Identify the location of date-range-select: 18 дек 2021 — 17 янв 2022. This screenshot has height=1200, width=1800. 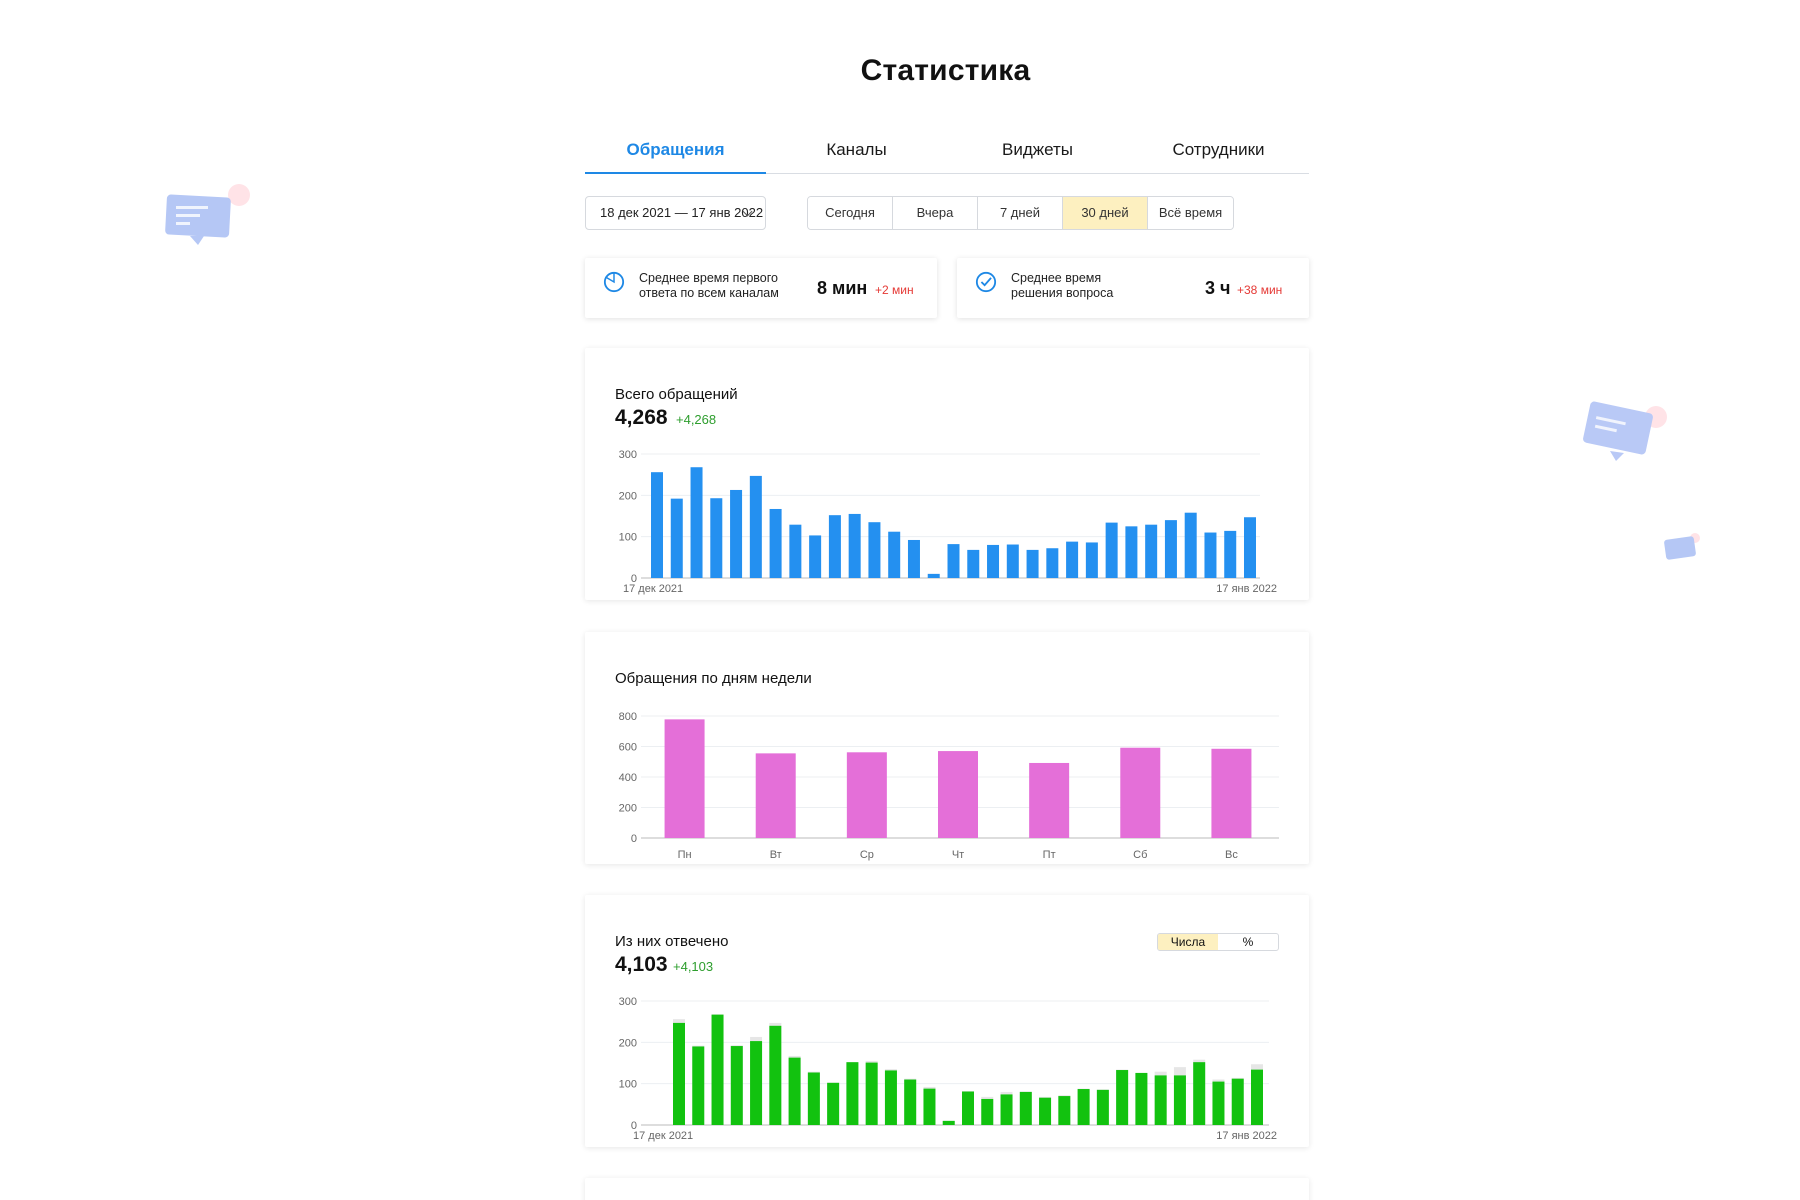
(675, 213).